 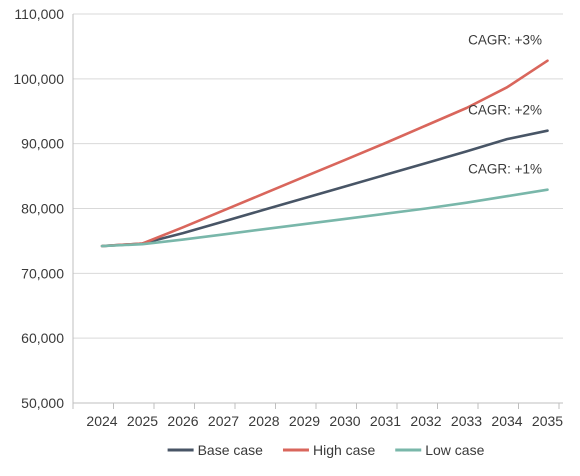 What do you see at coordinates (547, 421) in the screenshot?
I see `x-tick-label: 2035` at bounding box center [547, 421].